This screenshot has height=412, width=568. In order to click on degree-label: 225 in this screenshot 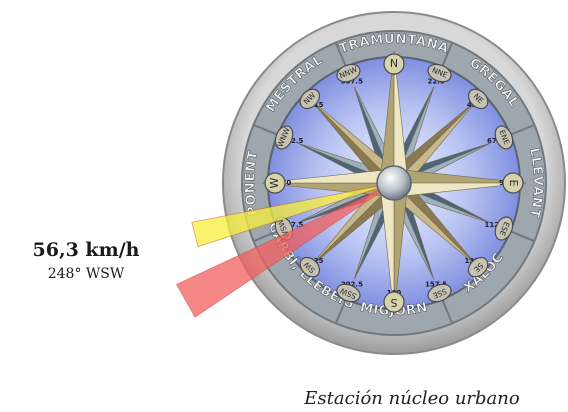, I will do `click(316, 261)`.